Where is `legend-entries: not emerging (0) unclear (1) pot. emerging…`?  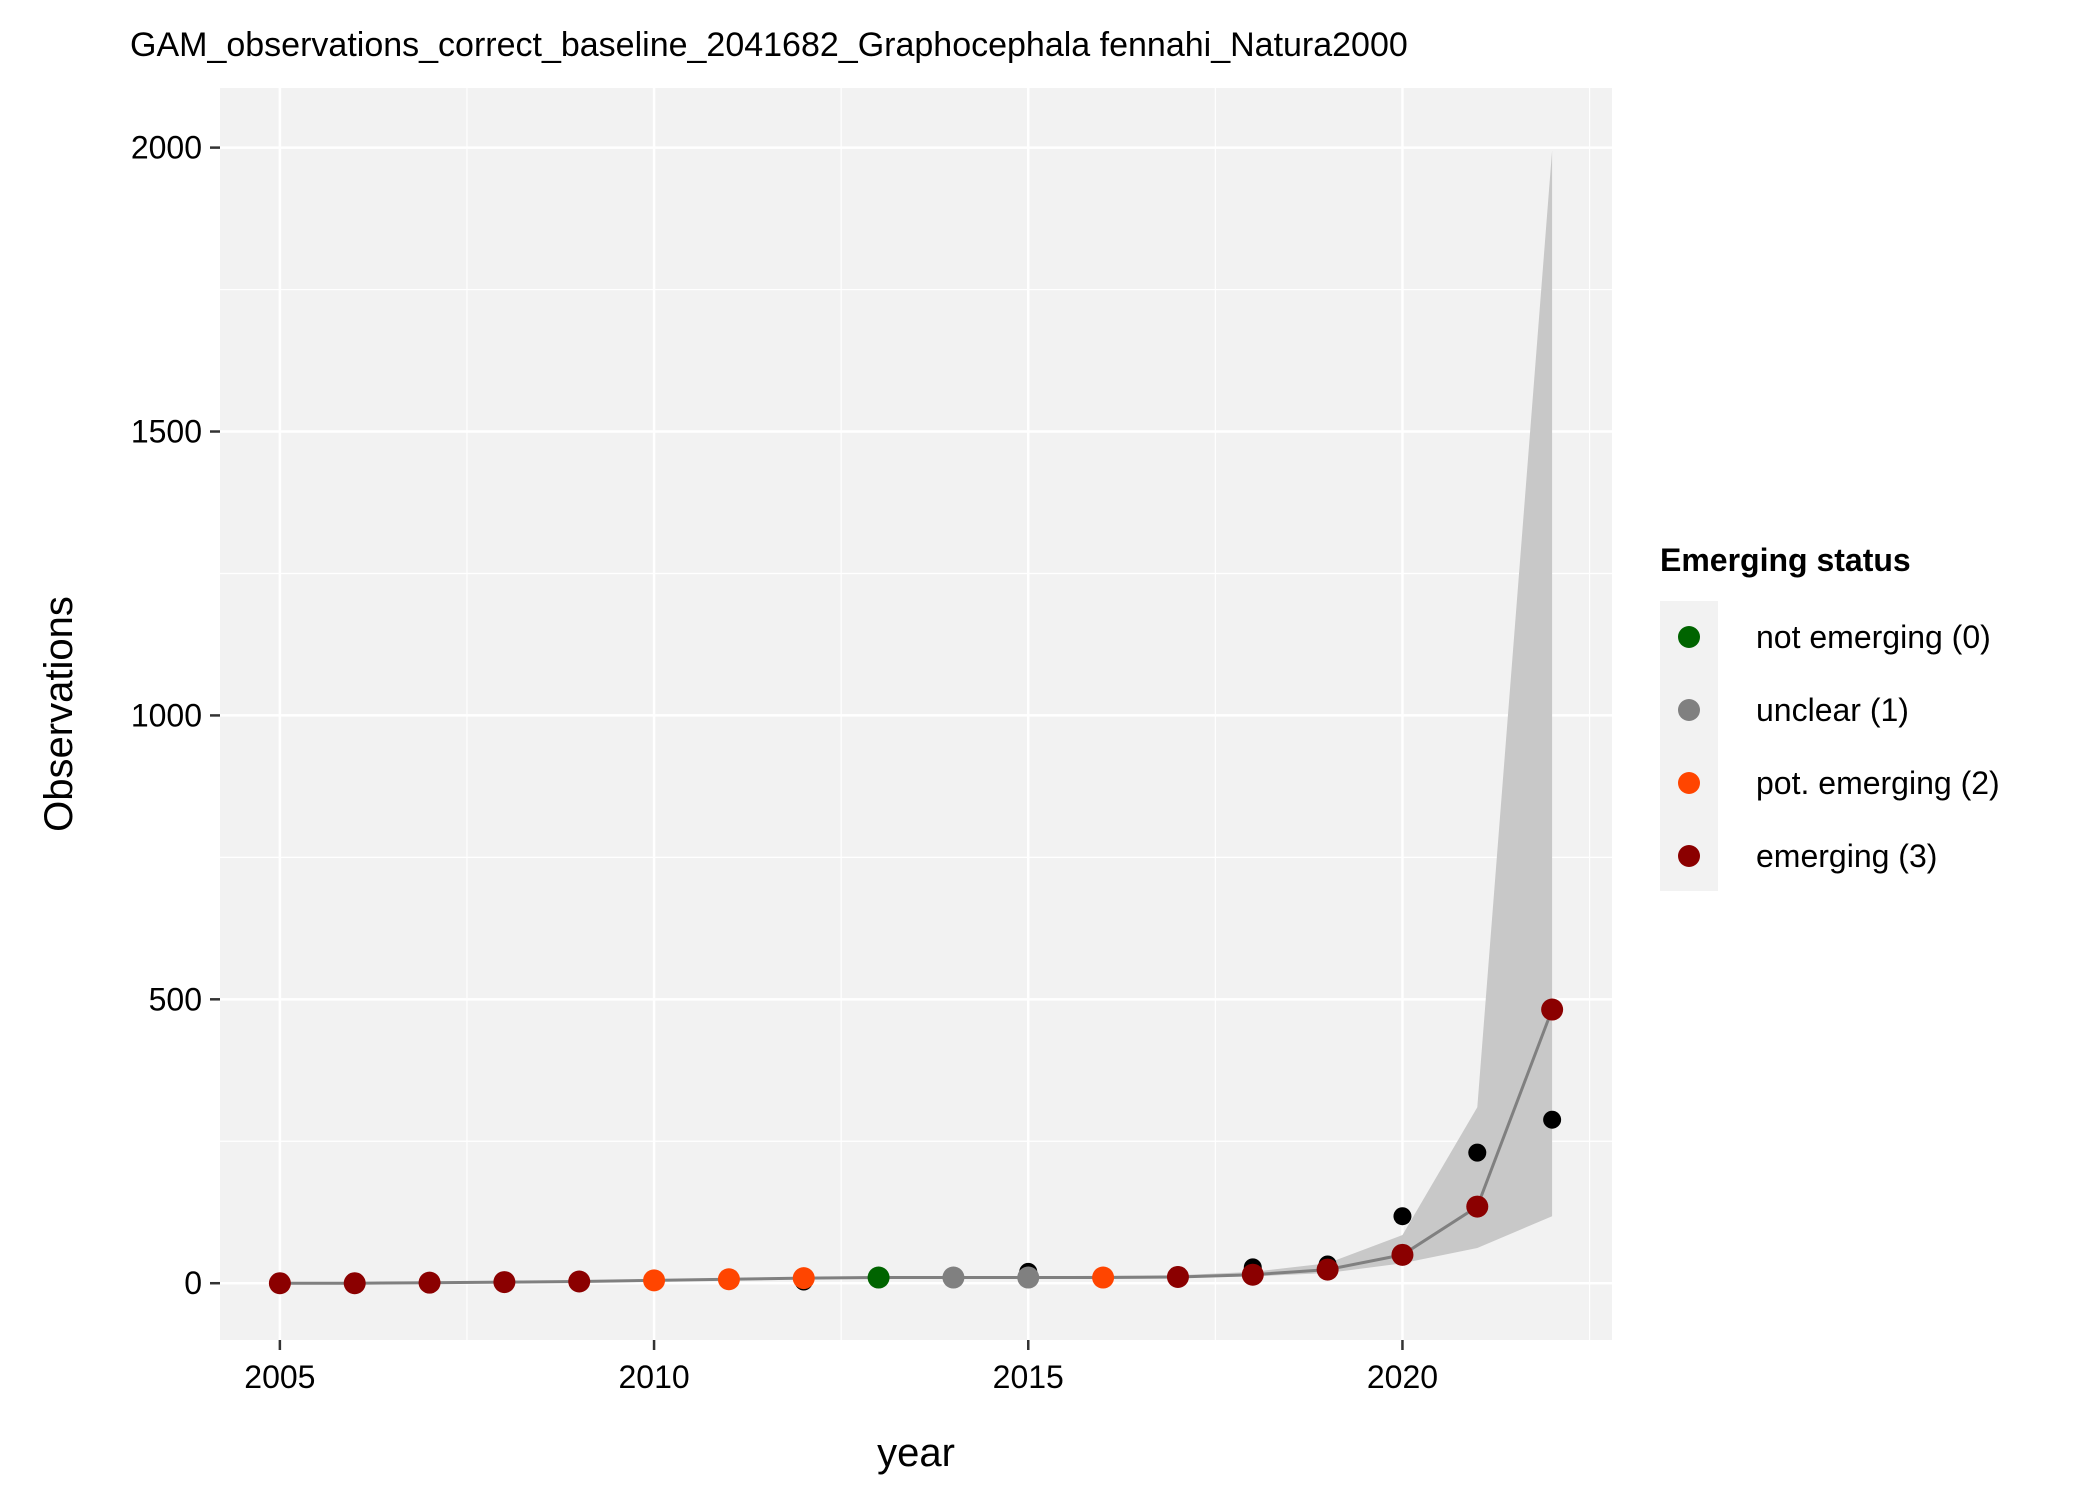 legend-entries: not emerging (0) unclear (1) pot. emerging… is located at coordinates (1839, 746).